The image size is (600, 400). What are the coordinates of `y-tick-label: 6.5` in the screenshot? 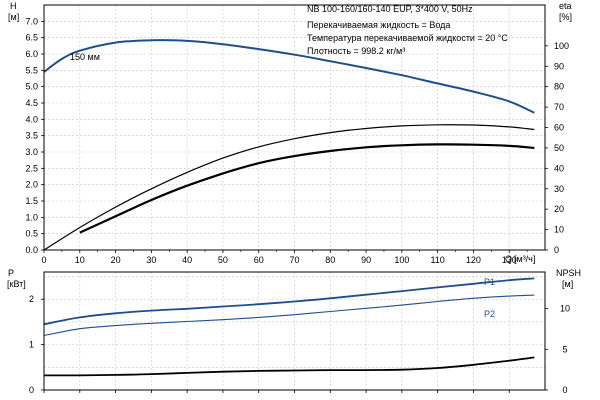 It's located at (31, 38).